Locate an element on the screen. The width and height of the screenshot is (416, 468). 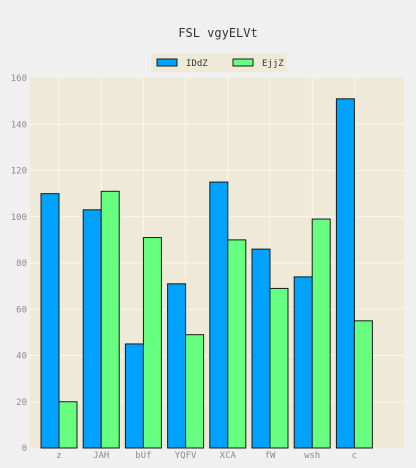
y-tick-label: 20 is located at coordinates (21, 403).